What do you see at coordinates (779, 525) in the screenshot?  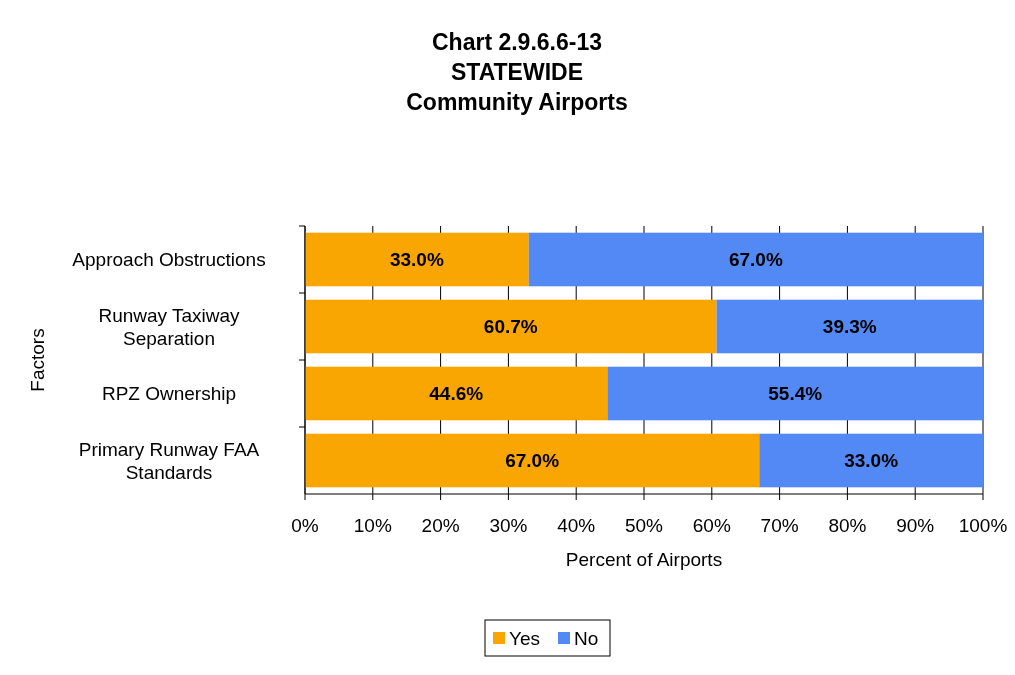 I see `x-tick-label: 70%` at bounding box center [779, 525].